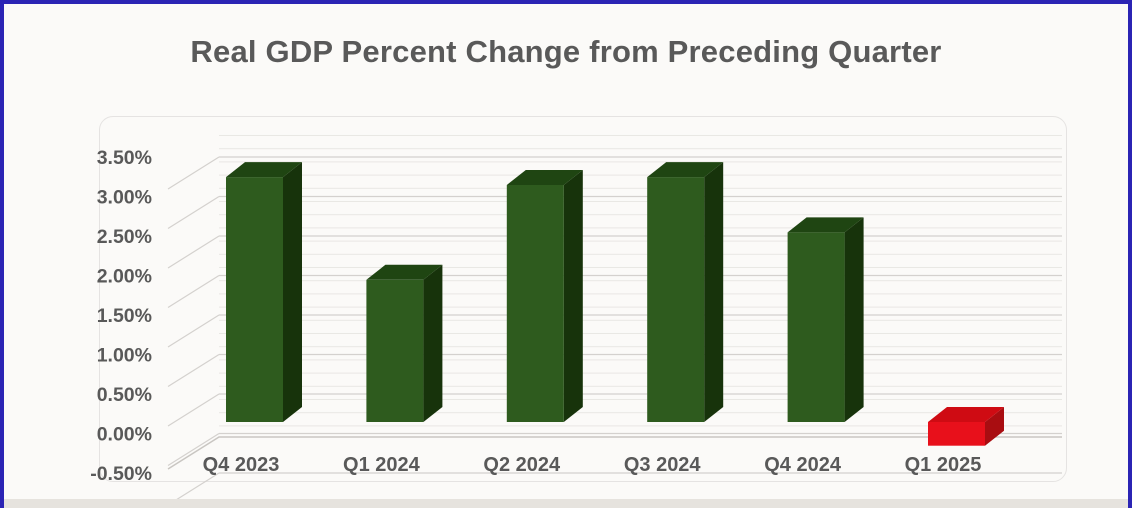  I want to click on bar-q1-2024, so click(395, 350).